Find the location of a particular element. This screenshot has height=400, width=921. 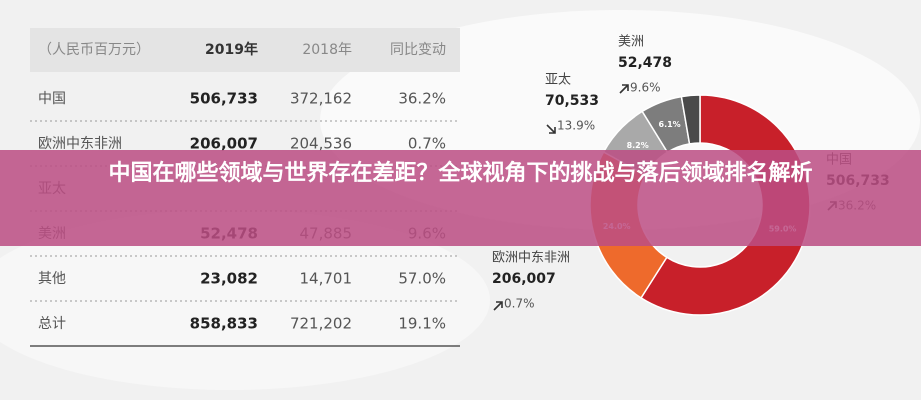

slice-label: 8.2% is located at coordinates (638, 145).